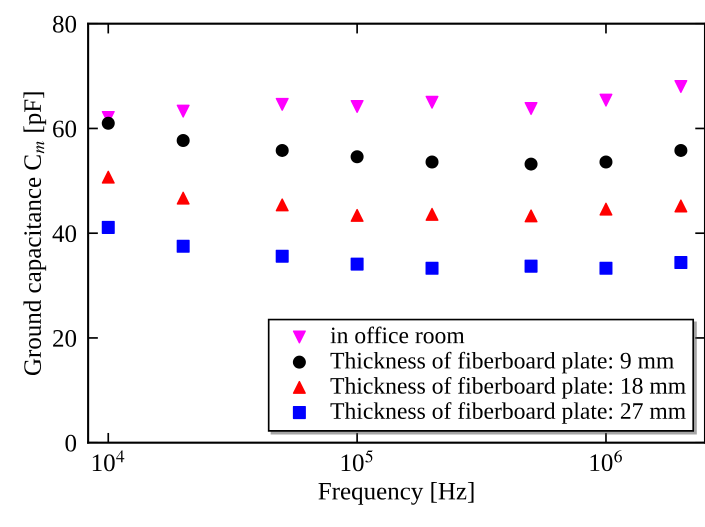 This screenshot has height=527, width=705. I want to click on legend-label: Thickness of fiberboard plate: 18 mm, so click(508, 387).